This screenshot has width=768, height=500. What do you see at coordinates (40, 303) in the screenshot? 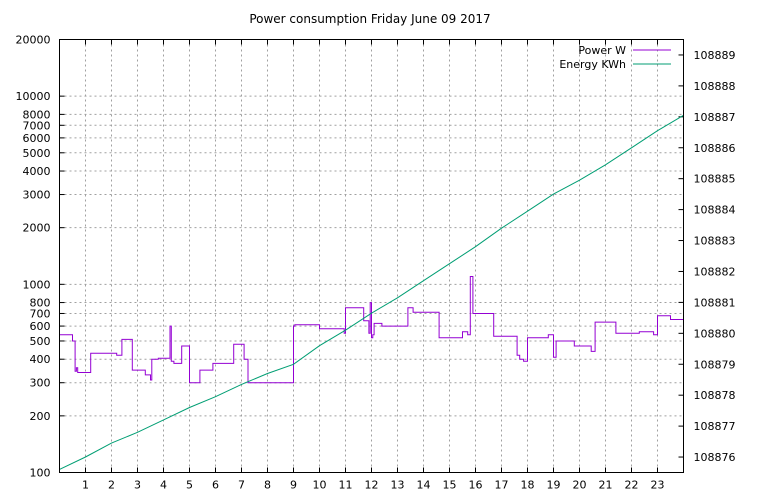
I see `y-tick-label: 800` at bounding box center [40, 303].